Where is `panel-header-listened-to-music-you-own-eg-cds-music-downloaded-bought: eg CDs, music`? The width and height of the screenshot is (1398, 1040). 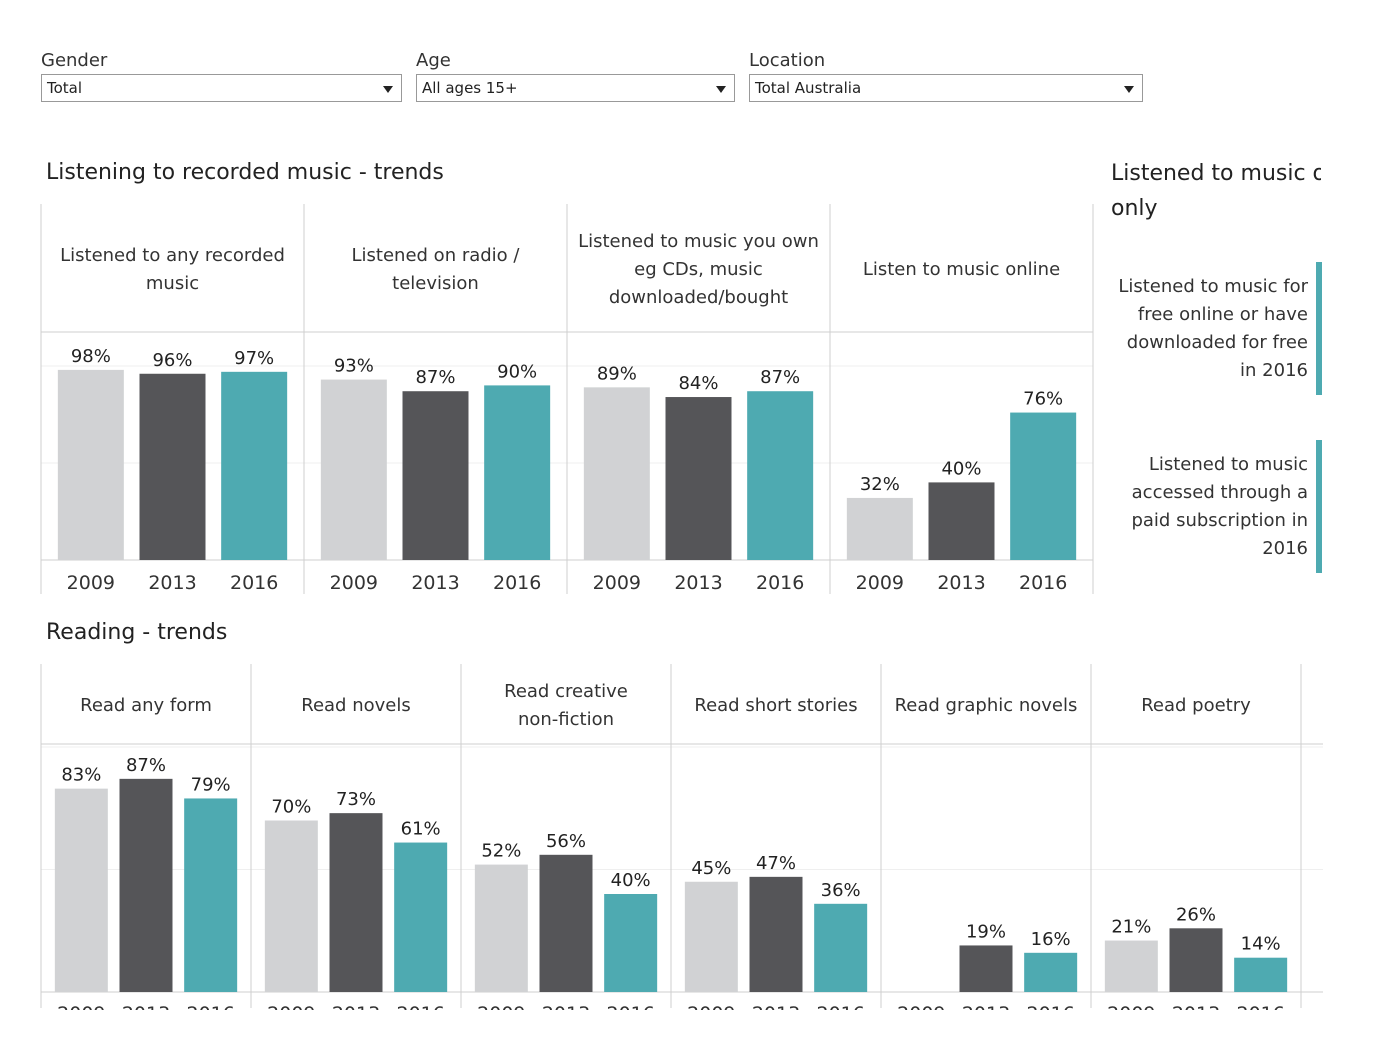 panel-header-listened-to-music-you-own-eg-cds-music-downloaded-bought: eg CDs, music is located at coordinates (698, 269).